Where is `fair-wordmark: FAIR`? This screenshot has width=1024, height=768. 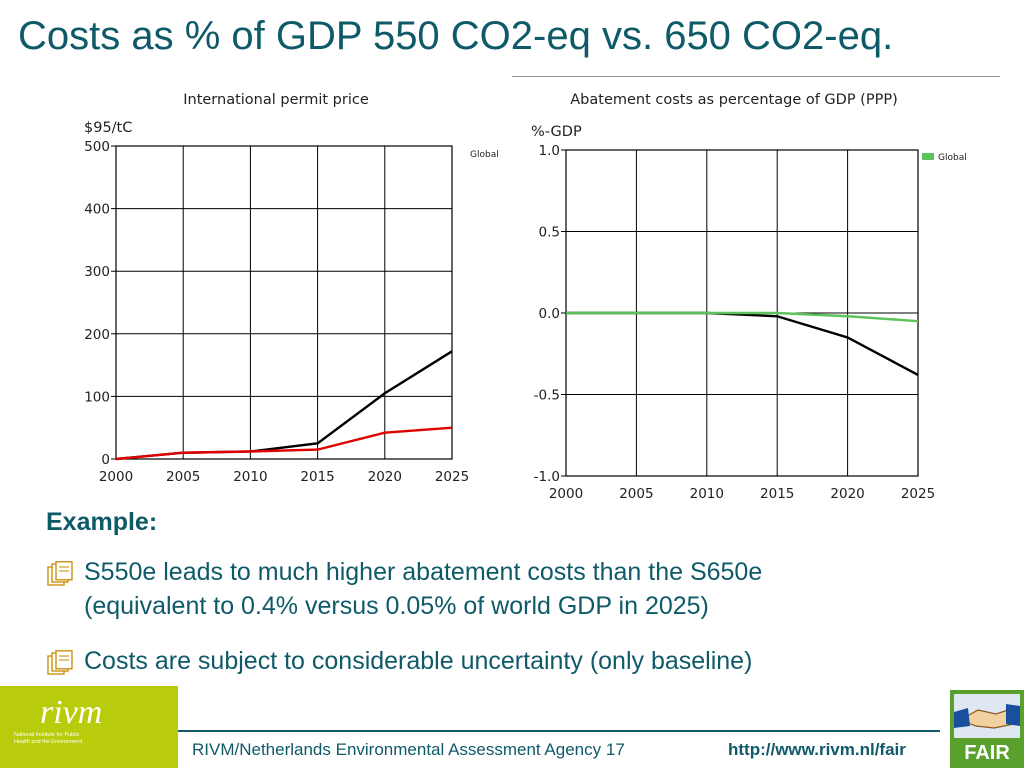 fair-wordmark: FAIR is located at coordinates (987, 753).